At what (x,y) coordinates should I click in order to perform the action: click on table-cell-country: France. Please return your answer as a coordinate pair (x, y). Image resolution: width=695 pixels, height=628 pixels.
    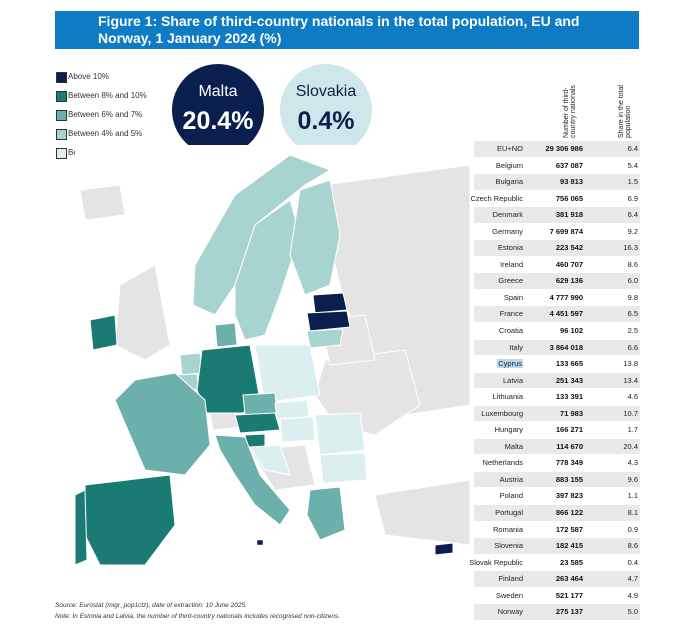
    Looking at the image, I should click on (511, 314).